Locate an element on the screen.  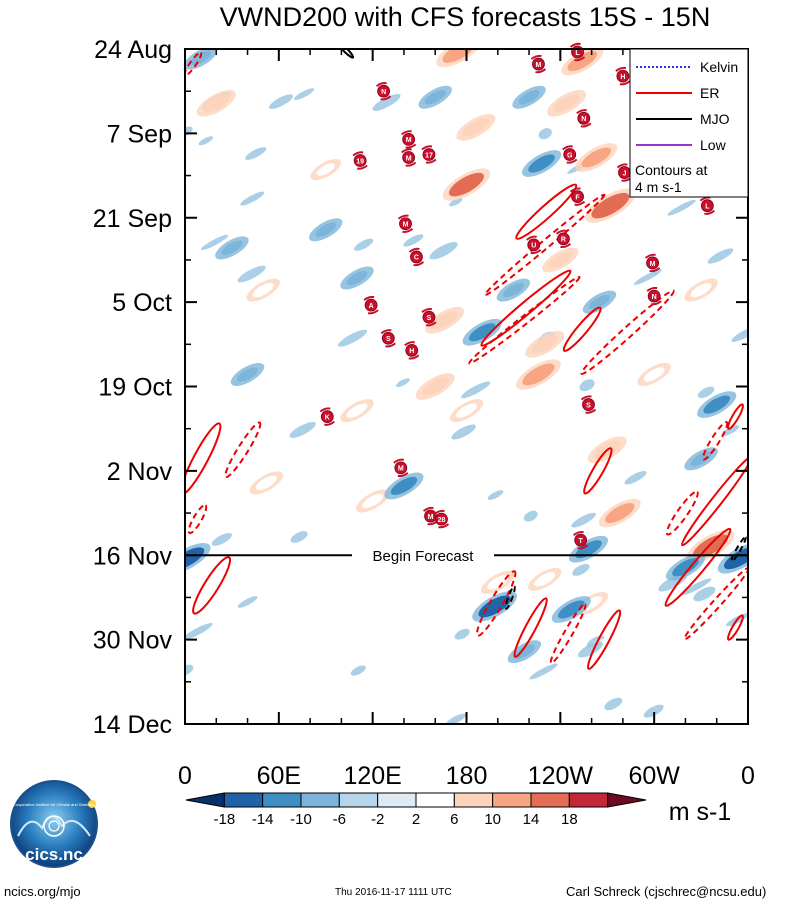
legend-entries: Kelvin ER MJO Low is located at coordinates (687, 106).